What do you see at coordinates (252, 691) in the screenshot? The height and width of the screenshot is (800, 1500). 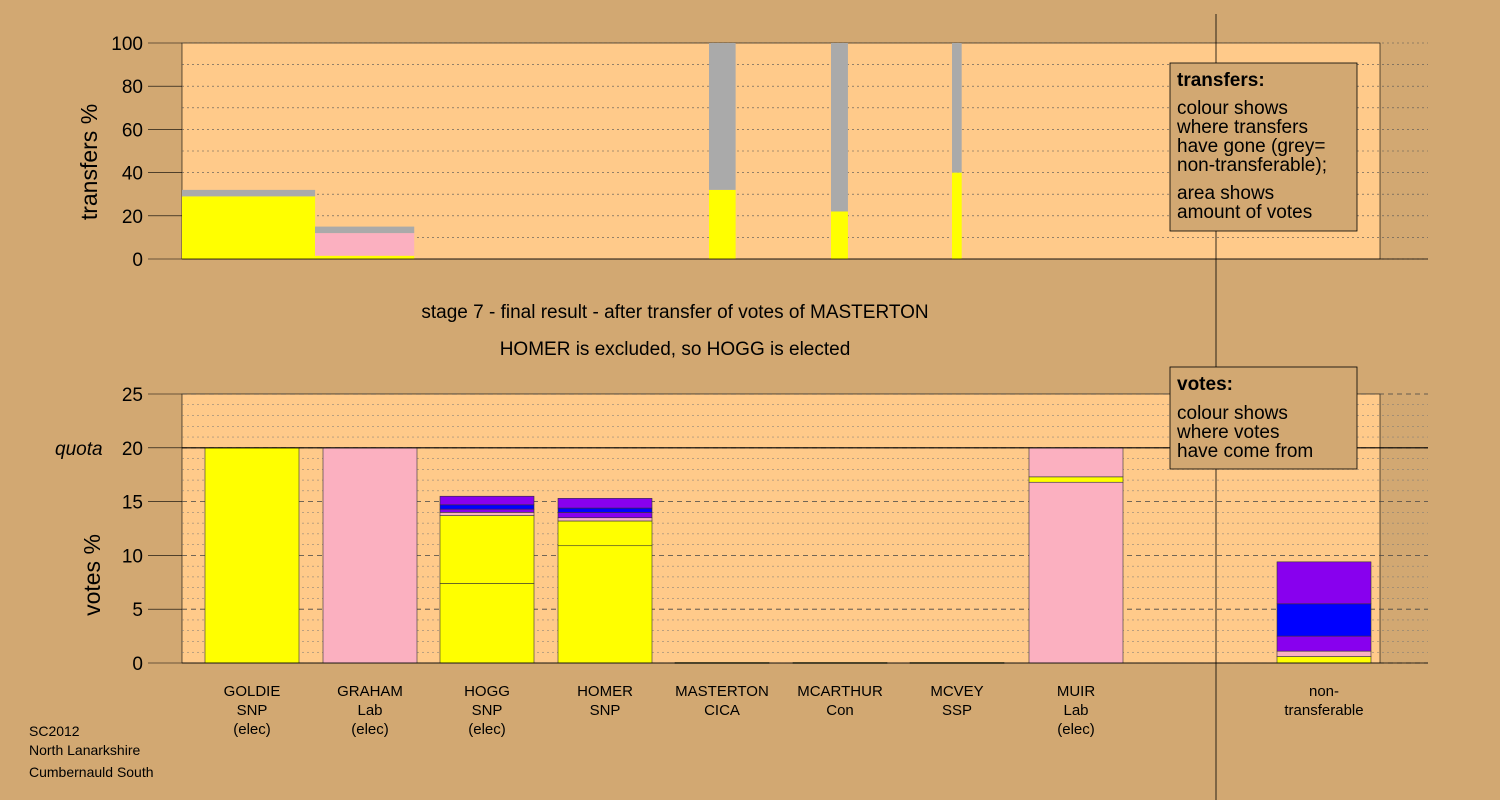 I see `candidate-label: GOLDIE` at bounding box center [252, 691].